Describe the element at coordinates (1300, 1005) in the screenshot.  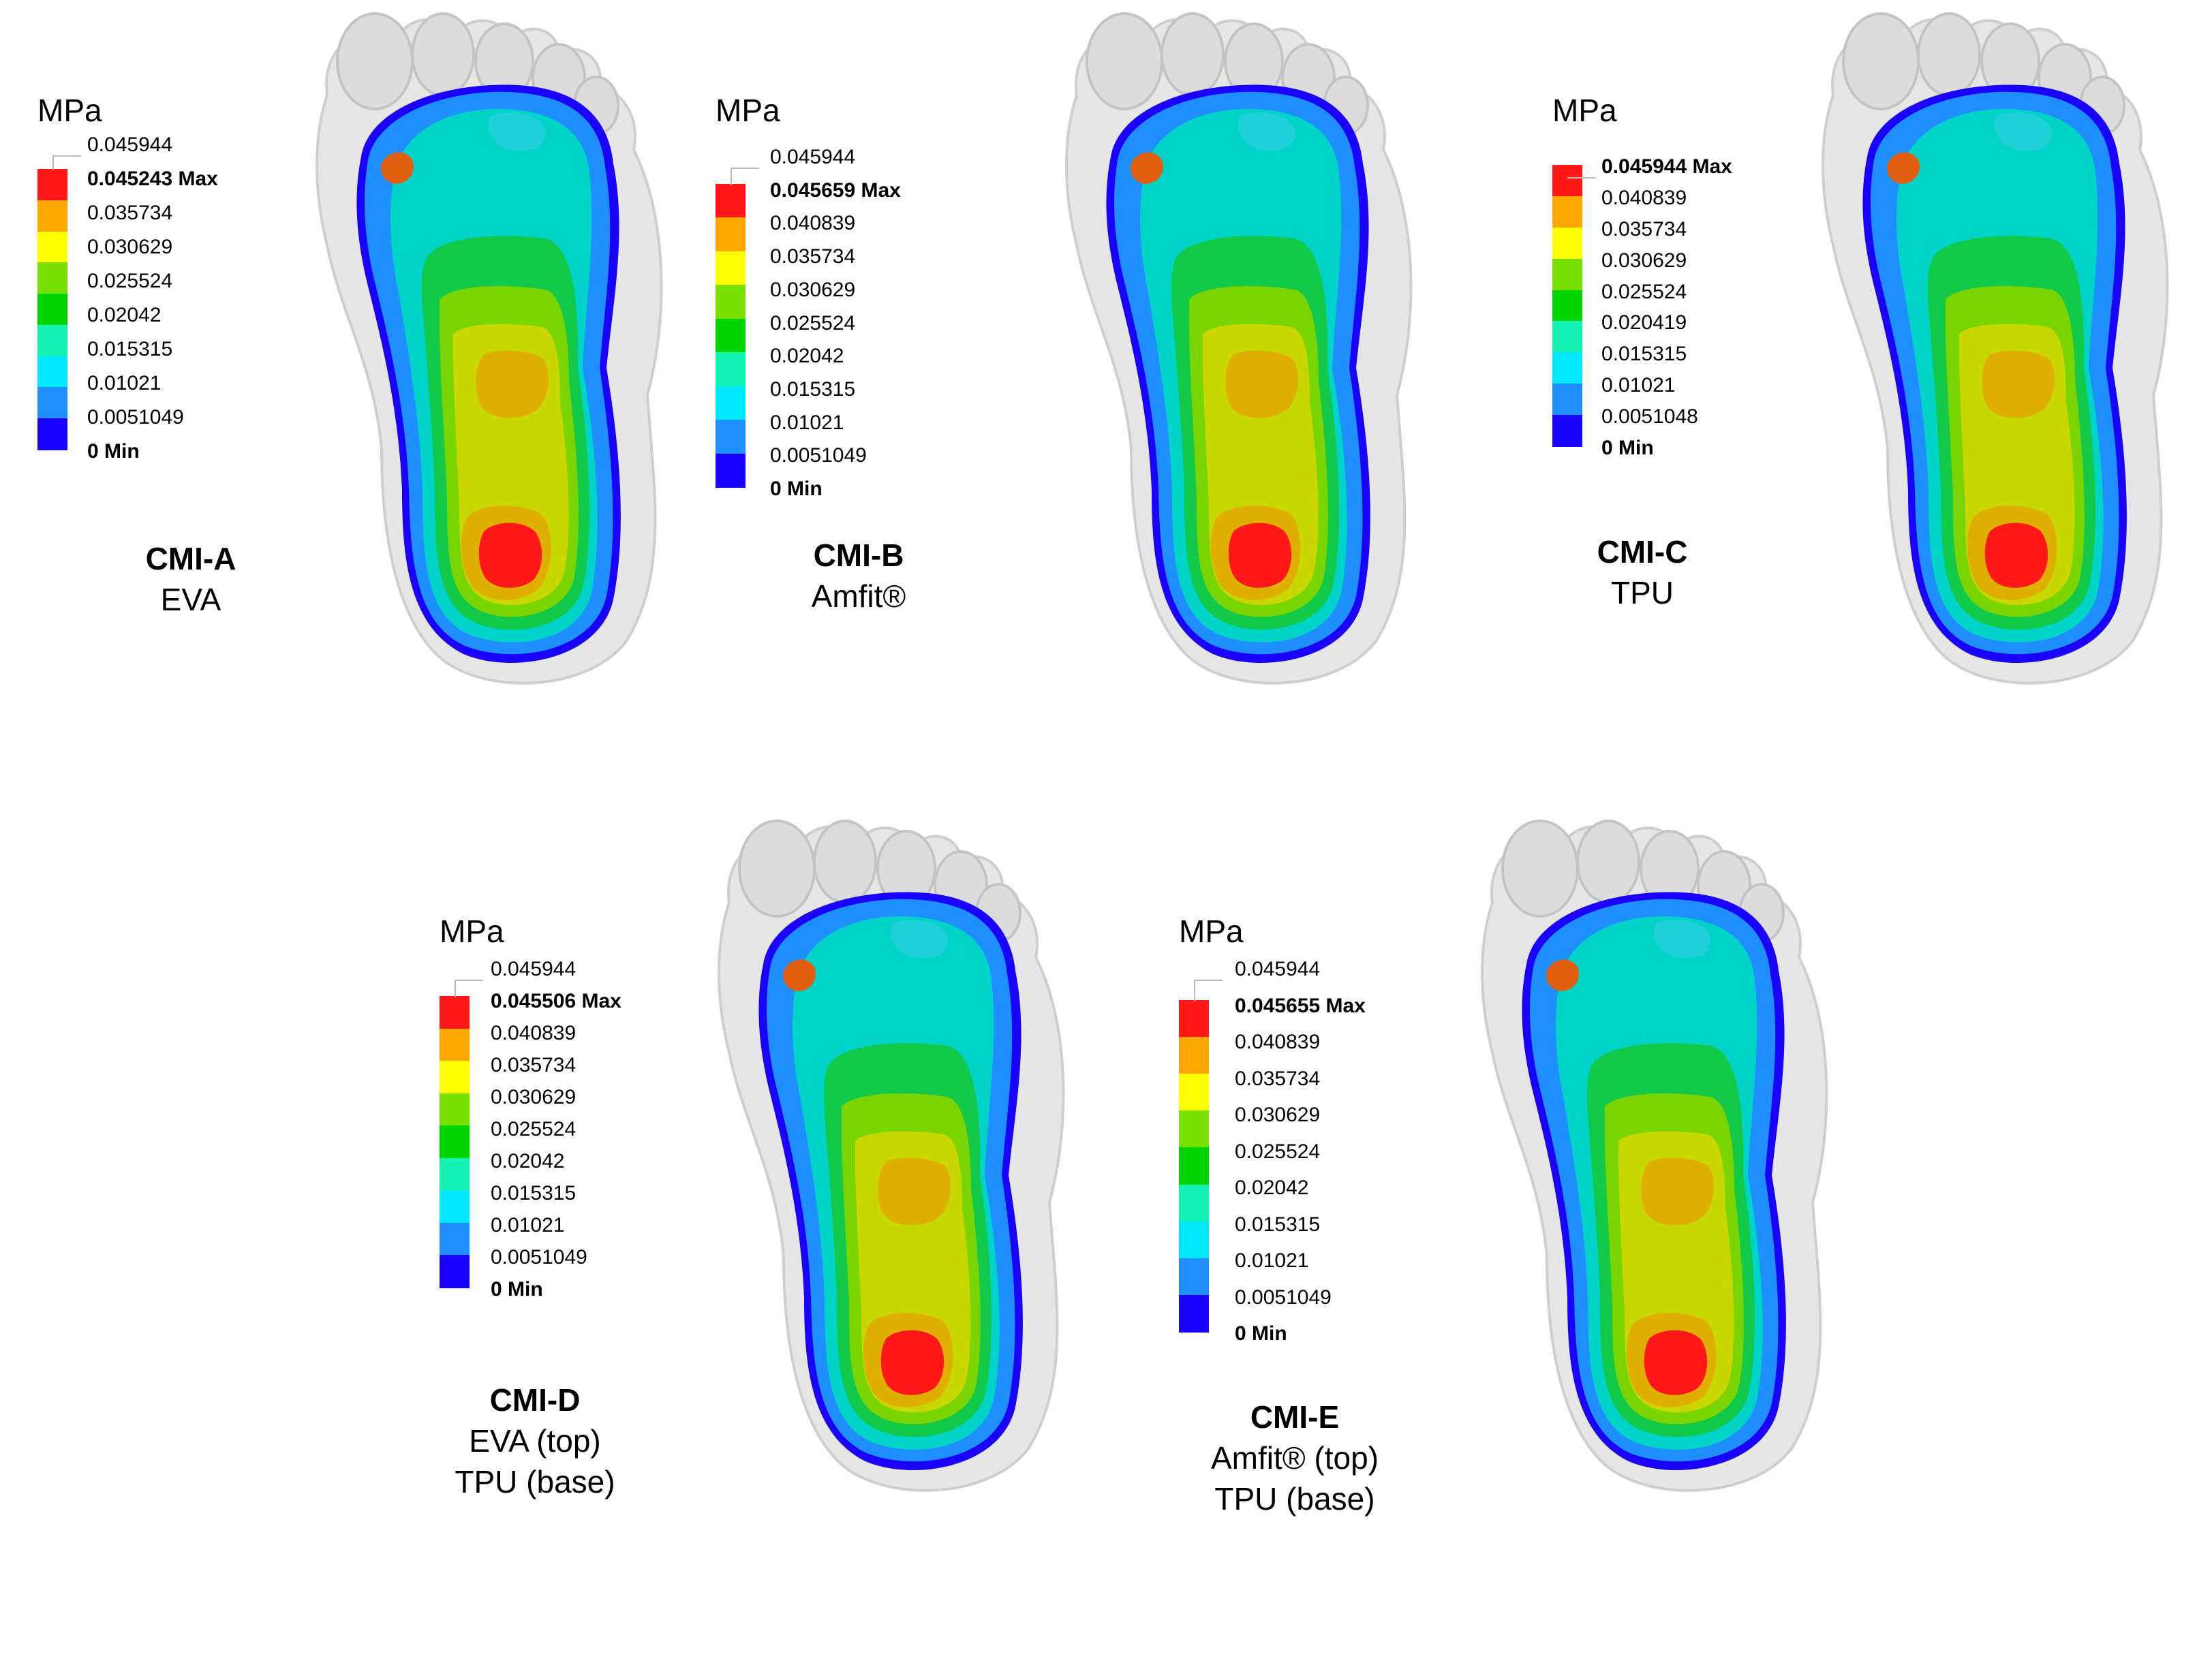
I see `legend-tick-label: 0.045655 Max` at that location.